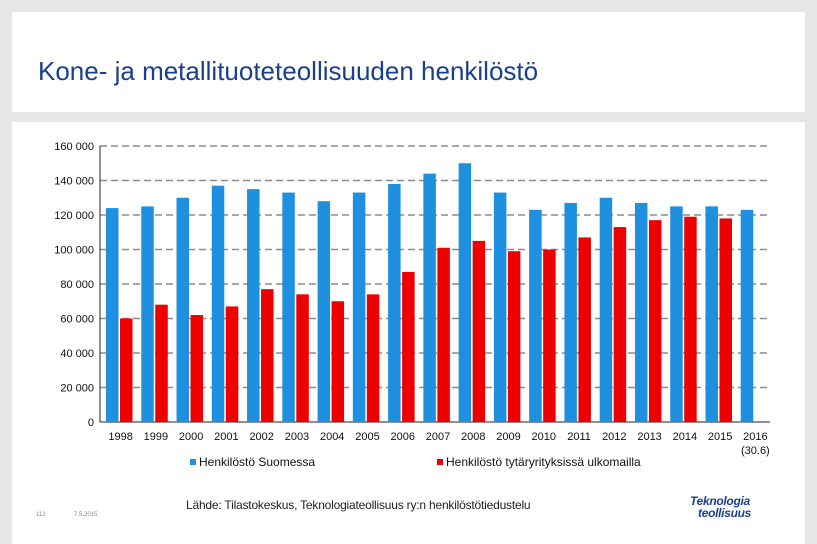 This screenshot has width=817, height=544. Describe the element at coordinates (473, 437) in the screenshot. I see `x-tick-label: 2008` at that location.